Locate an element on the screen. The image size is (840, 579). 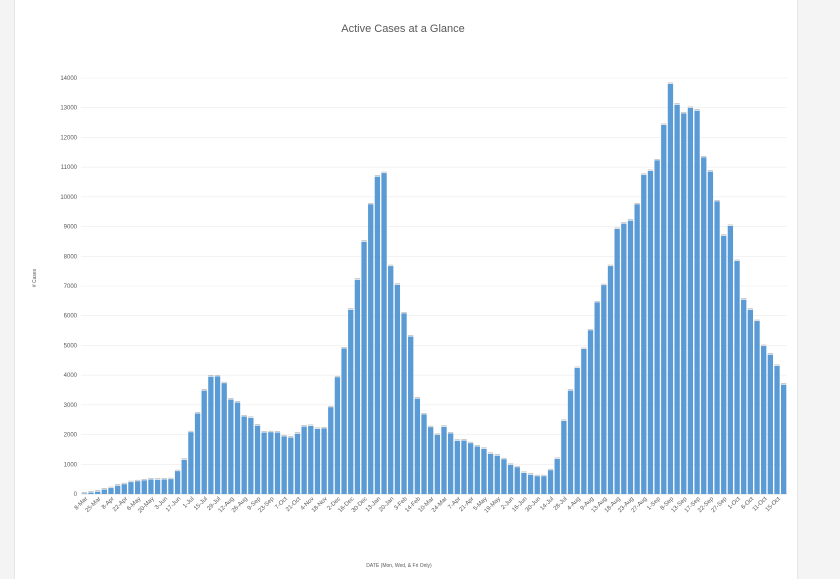
y-tick-label: 3000 is located at coordinates (71, 406).